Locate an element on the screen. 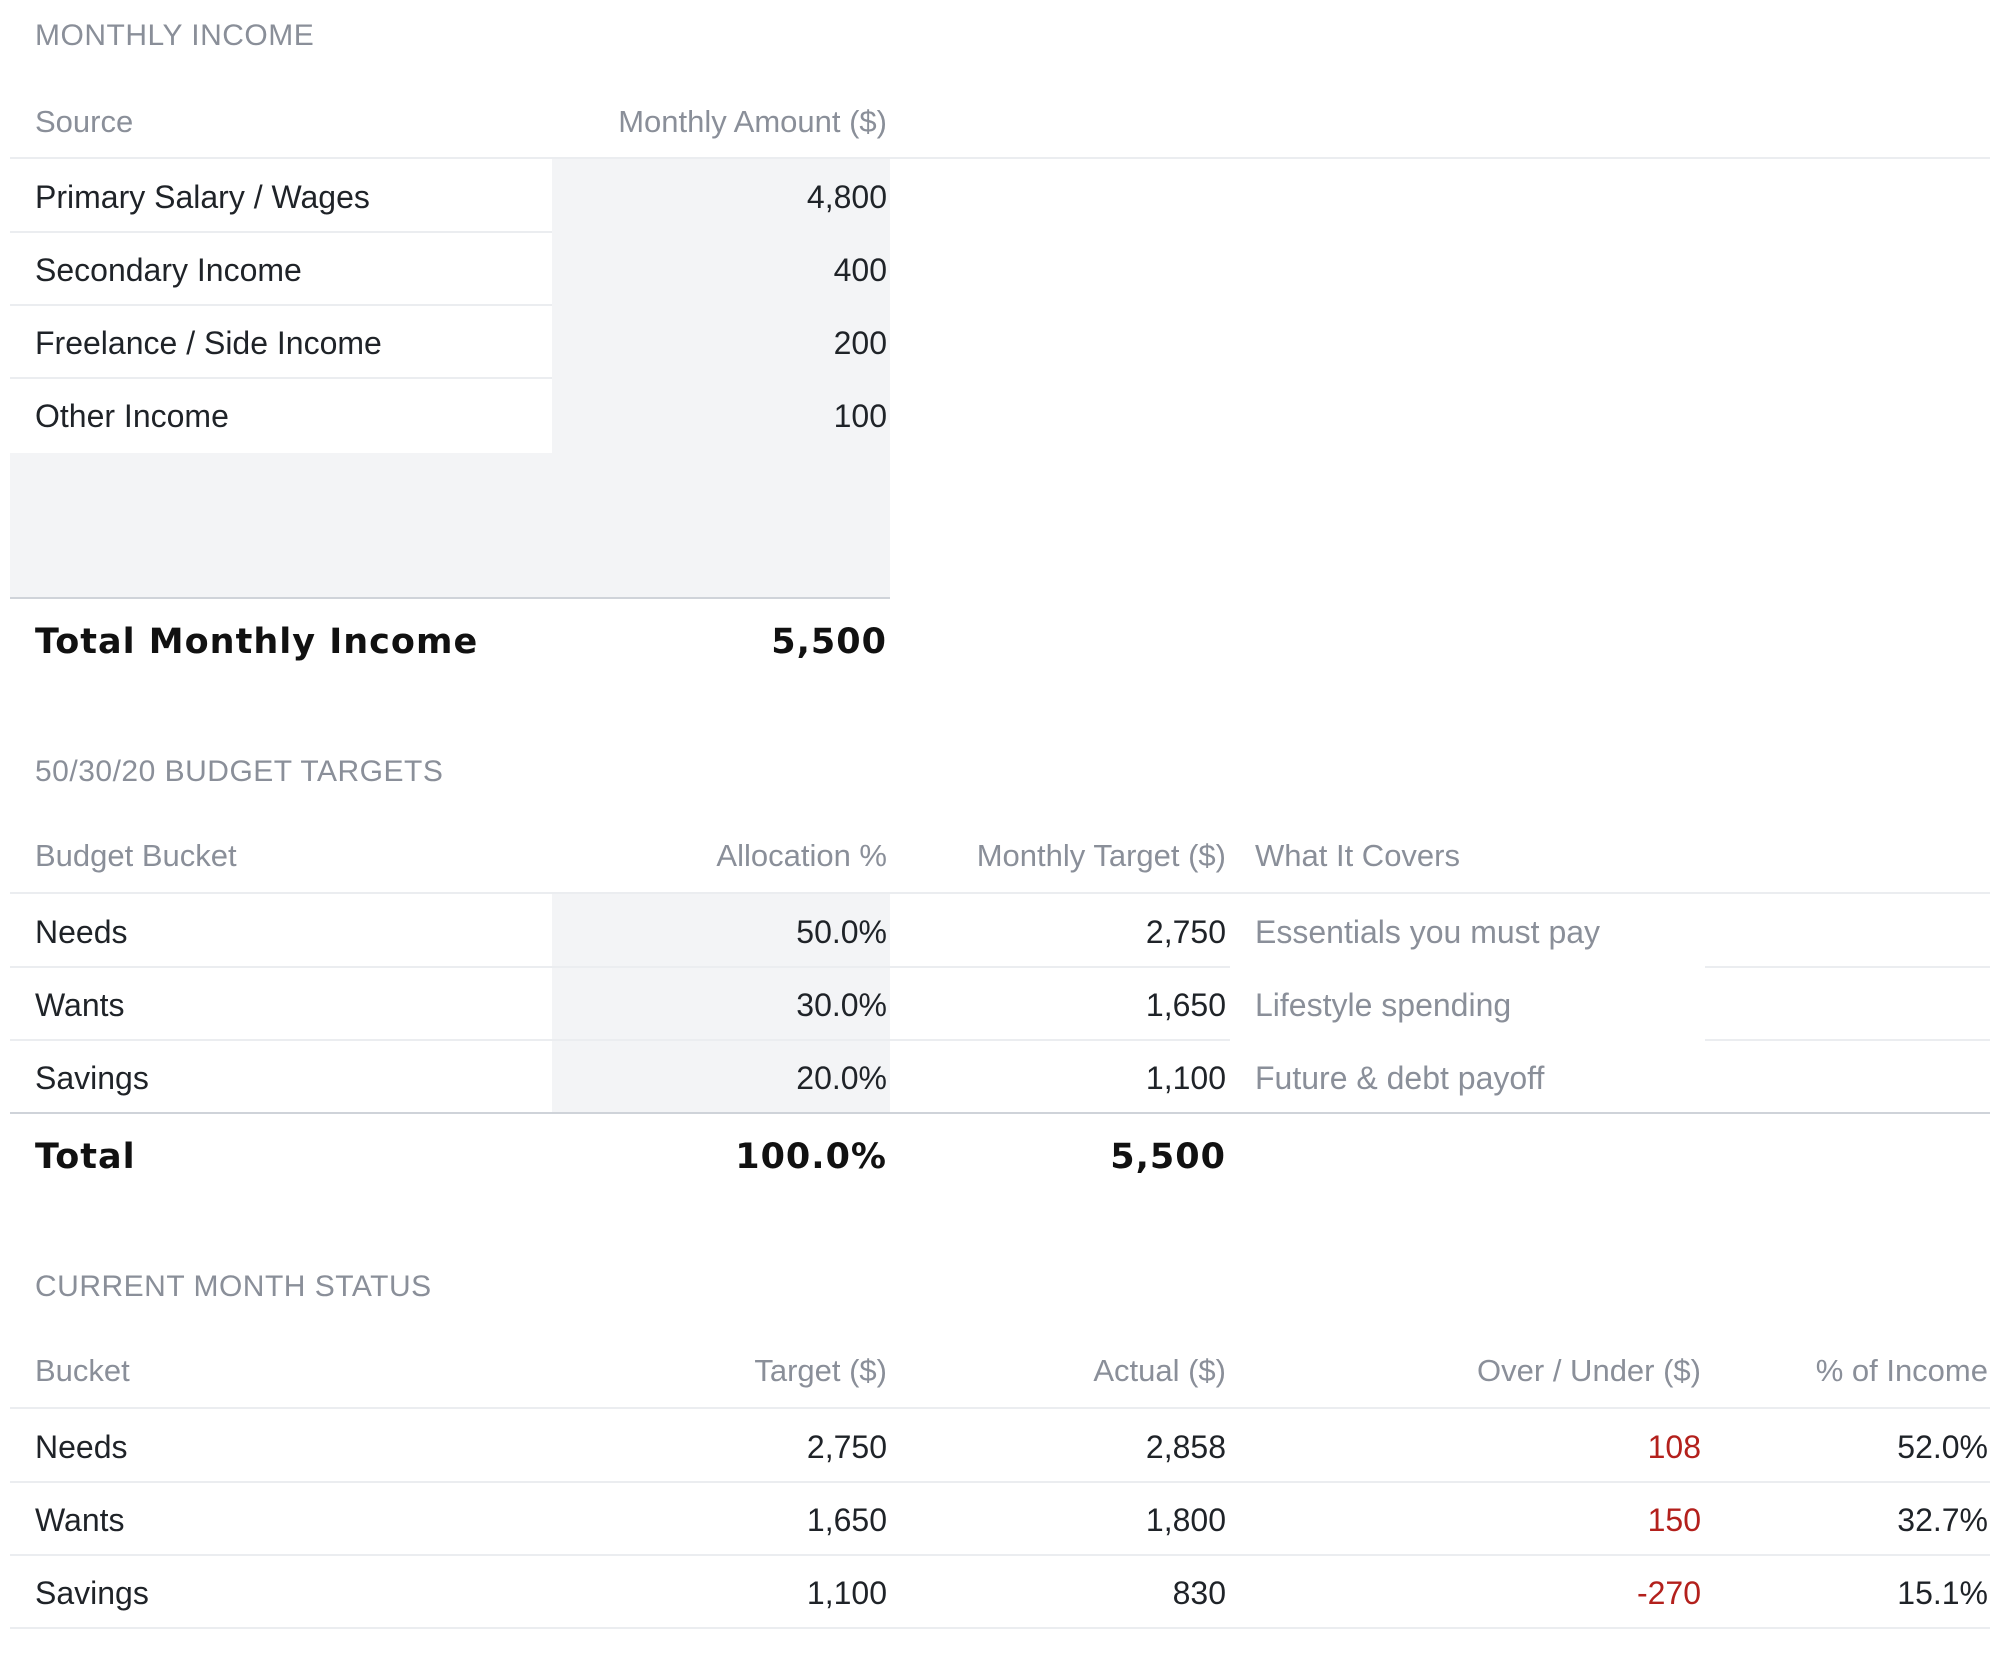 This screenshot has width=2000, height=1654. targets-total-allocation: 100.0% is located at coordinates (811, 1157).